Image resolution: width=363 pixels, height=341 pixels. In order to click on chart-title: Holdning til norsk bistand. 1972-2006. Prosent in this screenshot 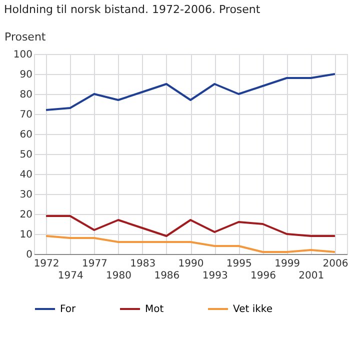, I will do `click(132, 9)`.